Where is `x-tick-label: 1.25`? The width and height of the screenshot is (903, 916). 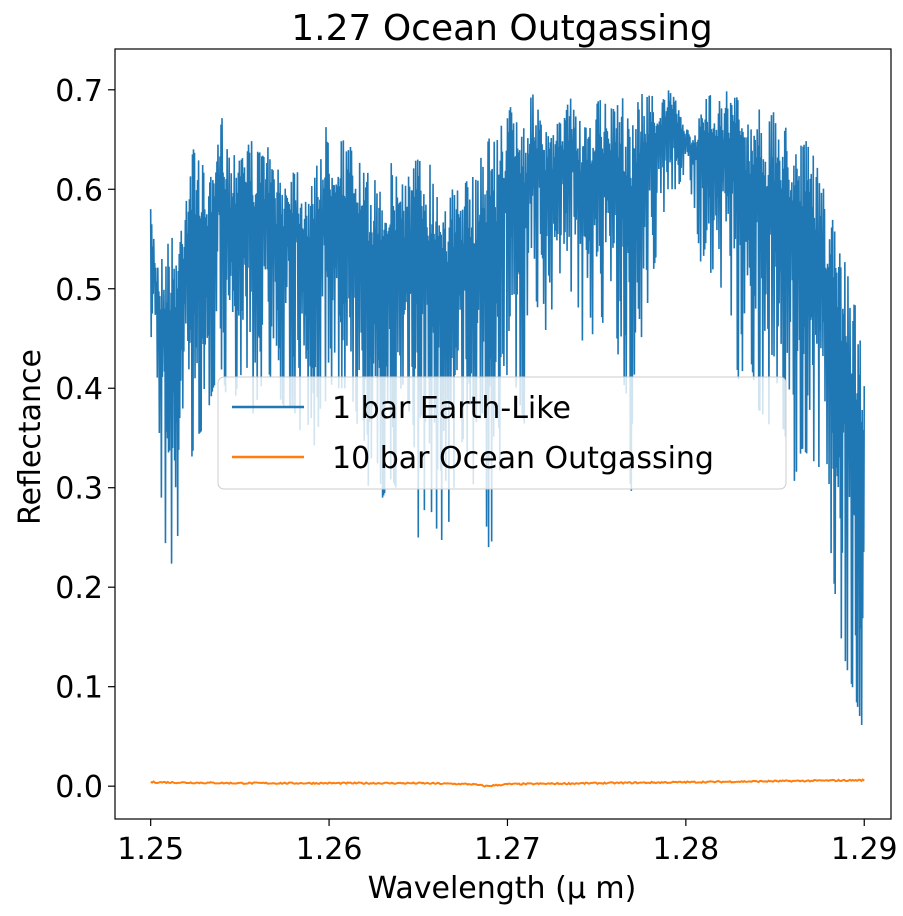 x-tick-label: 1.25 is located at coordinates (150, 849).